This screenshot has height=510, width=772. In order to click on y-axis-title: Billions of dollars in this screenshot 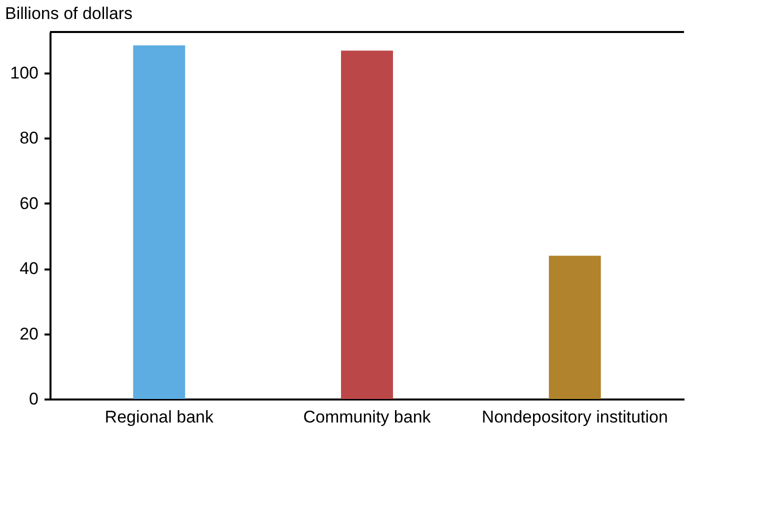, I will do `click(69, 13)`.